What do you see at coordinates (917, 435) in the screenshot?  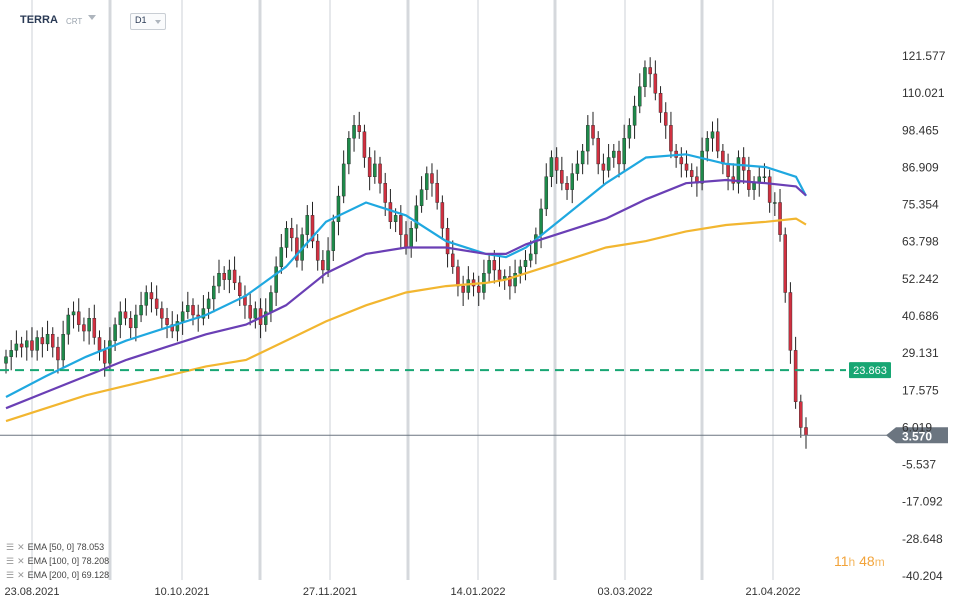 I see `current-price-badge` at bounding box center [917, 435].